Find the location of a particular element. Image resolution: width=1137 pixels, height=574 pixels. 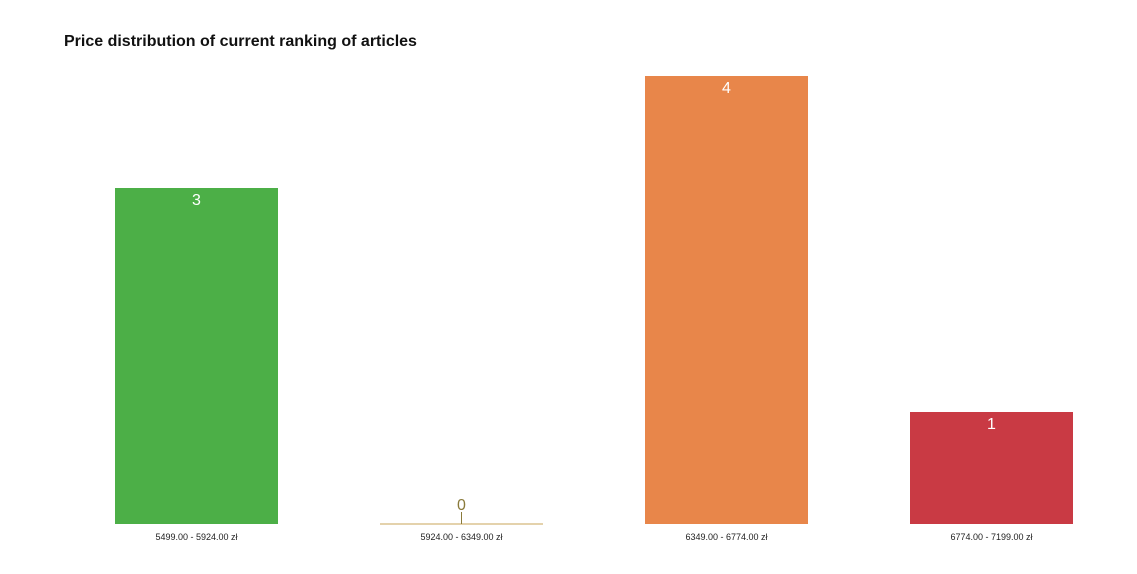

x-tick-label-0: 5499.00 - 5924.00 zł is located at coordinates (196, 537).